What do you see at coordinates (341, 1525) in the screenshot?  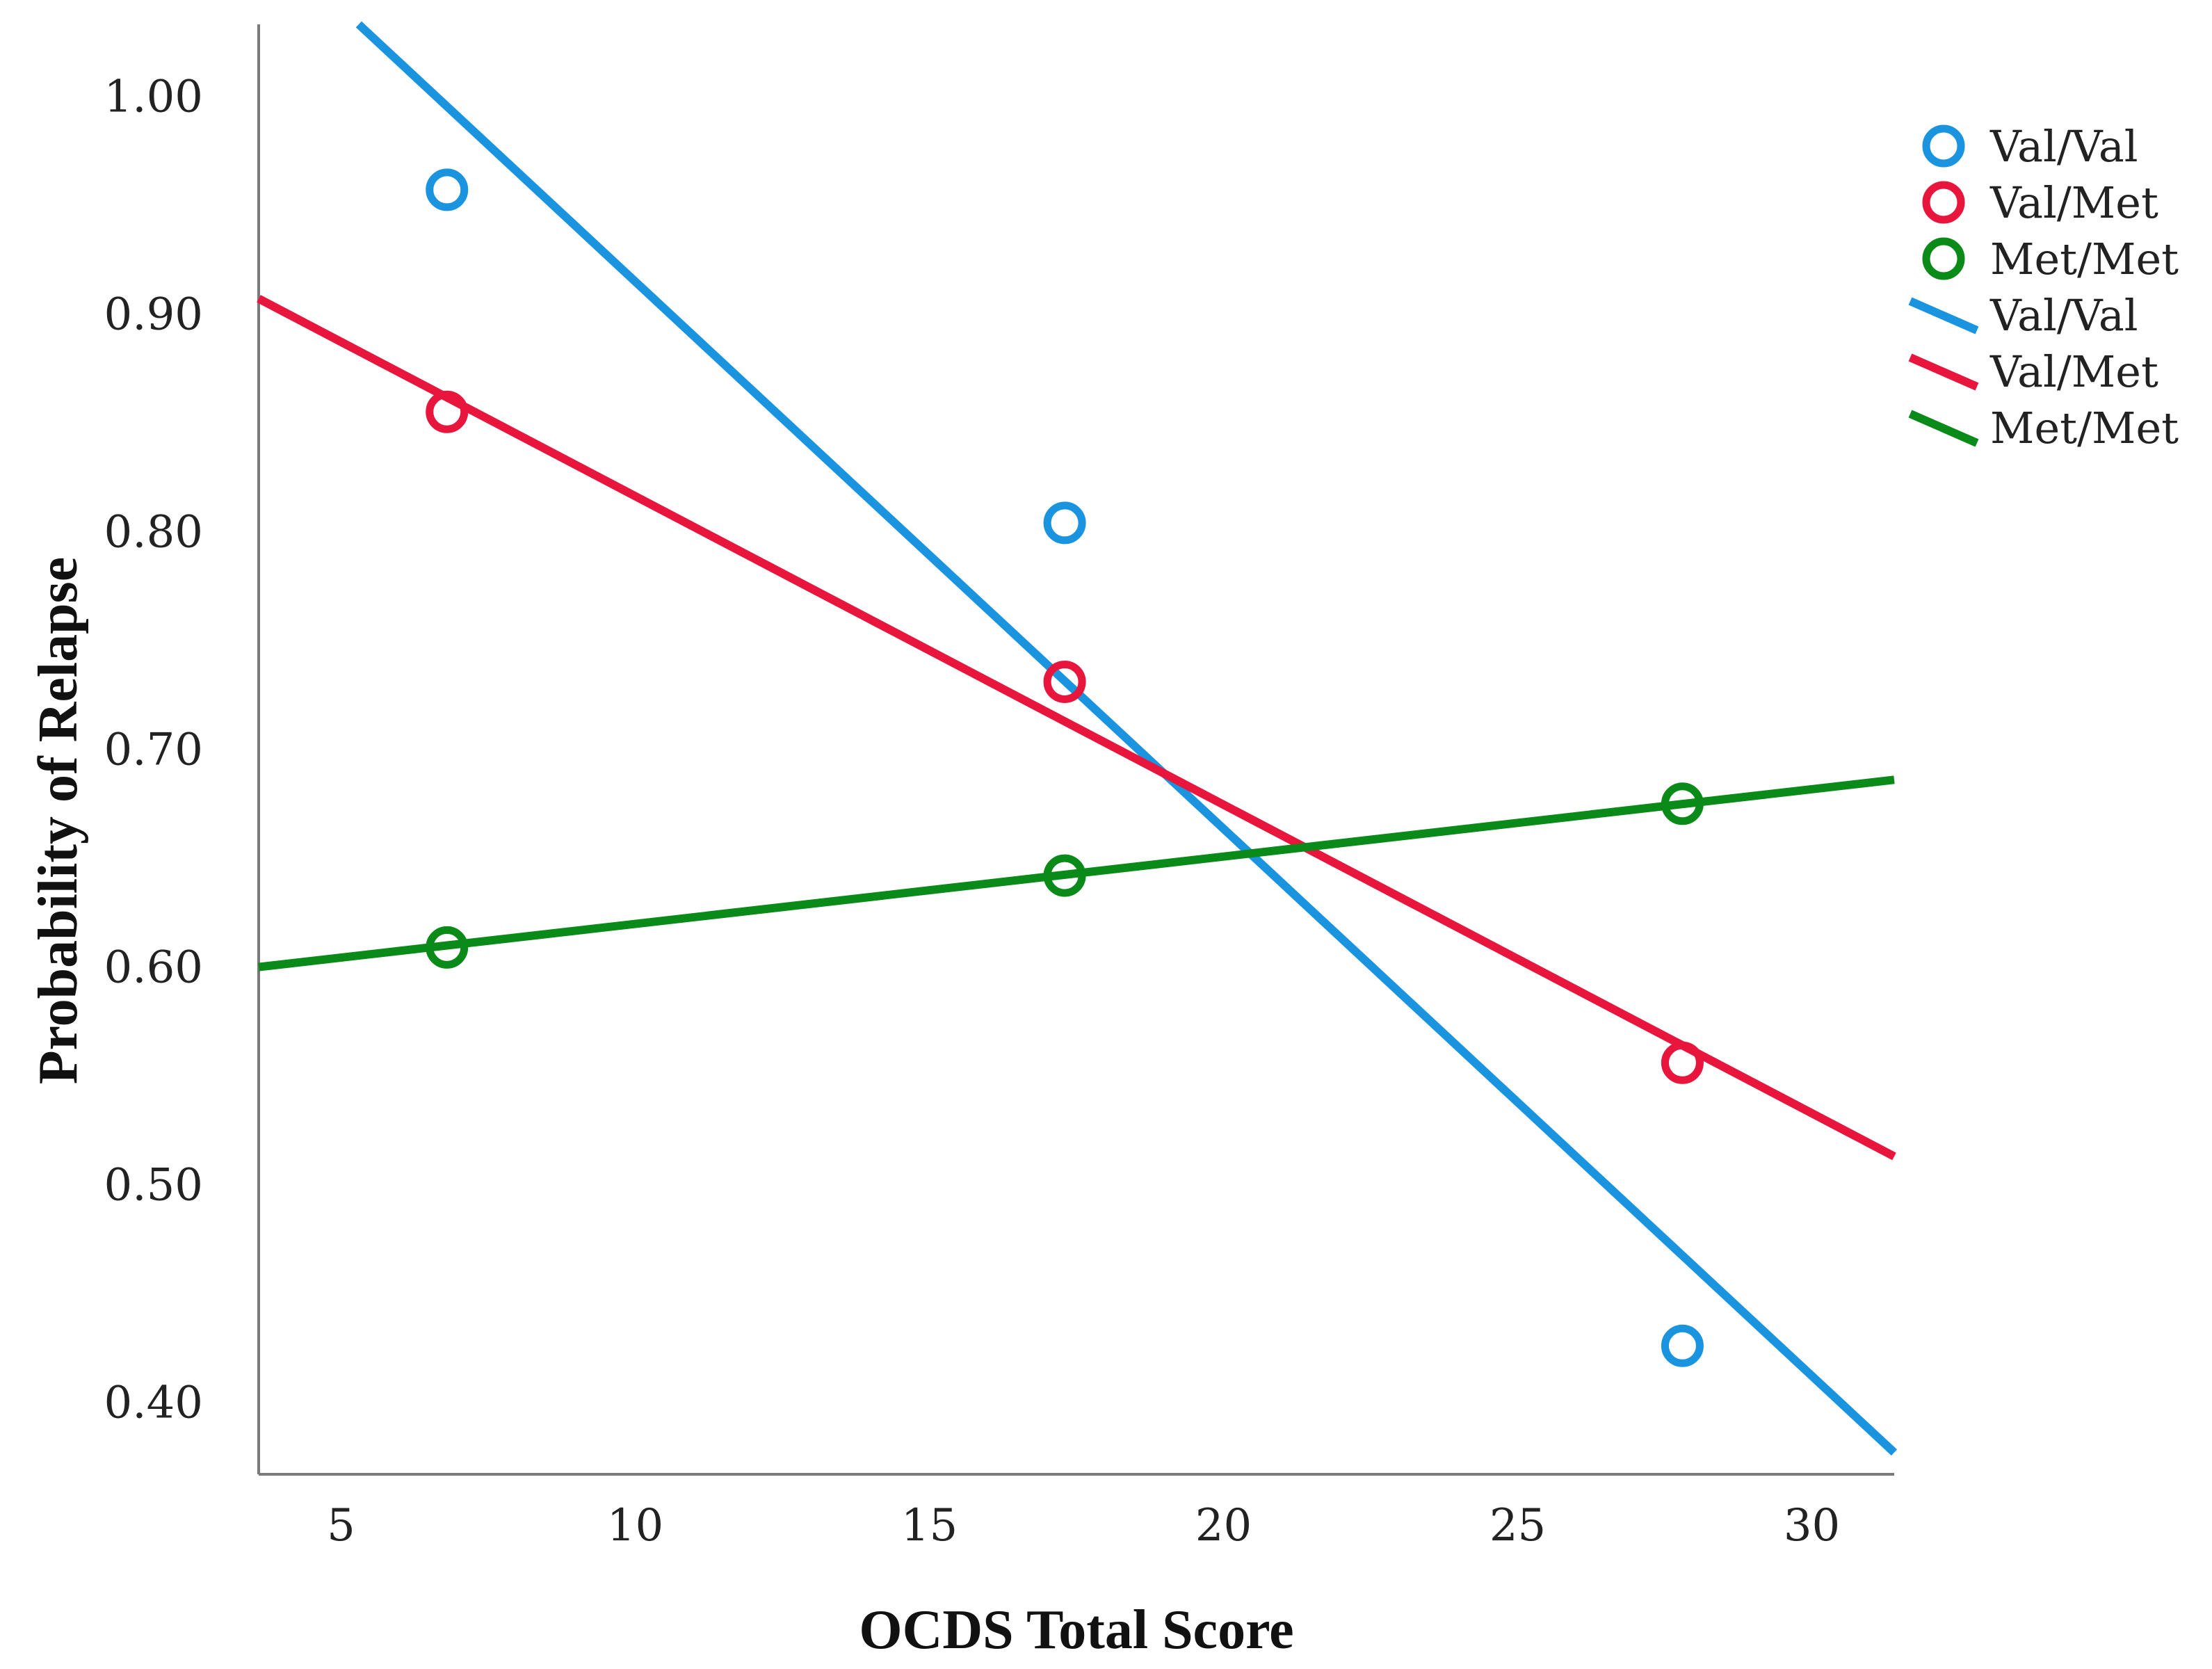 I see `x-tick-label: 5` at bounding box center [341, 1525].